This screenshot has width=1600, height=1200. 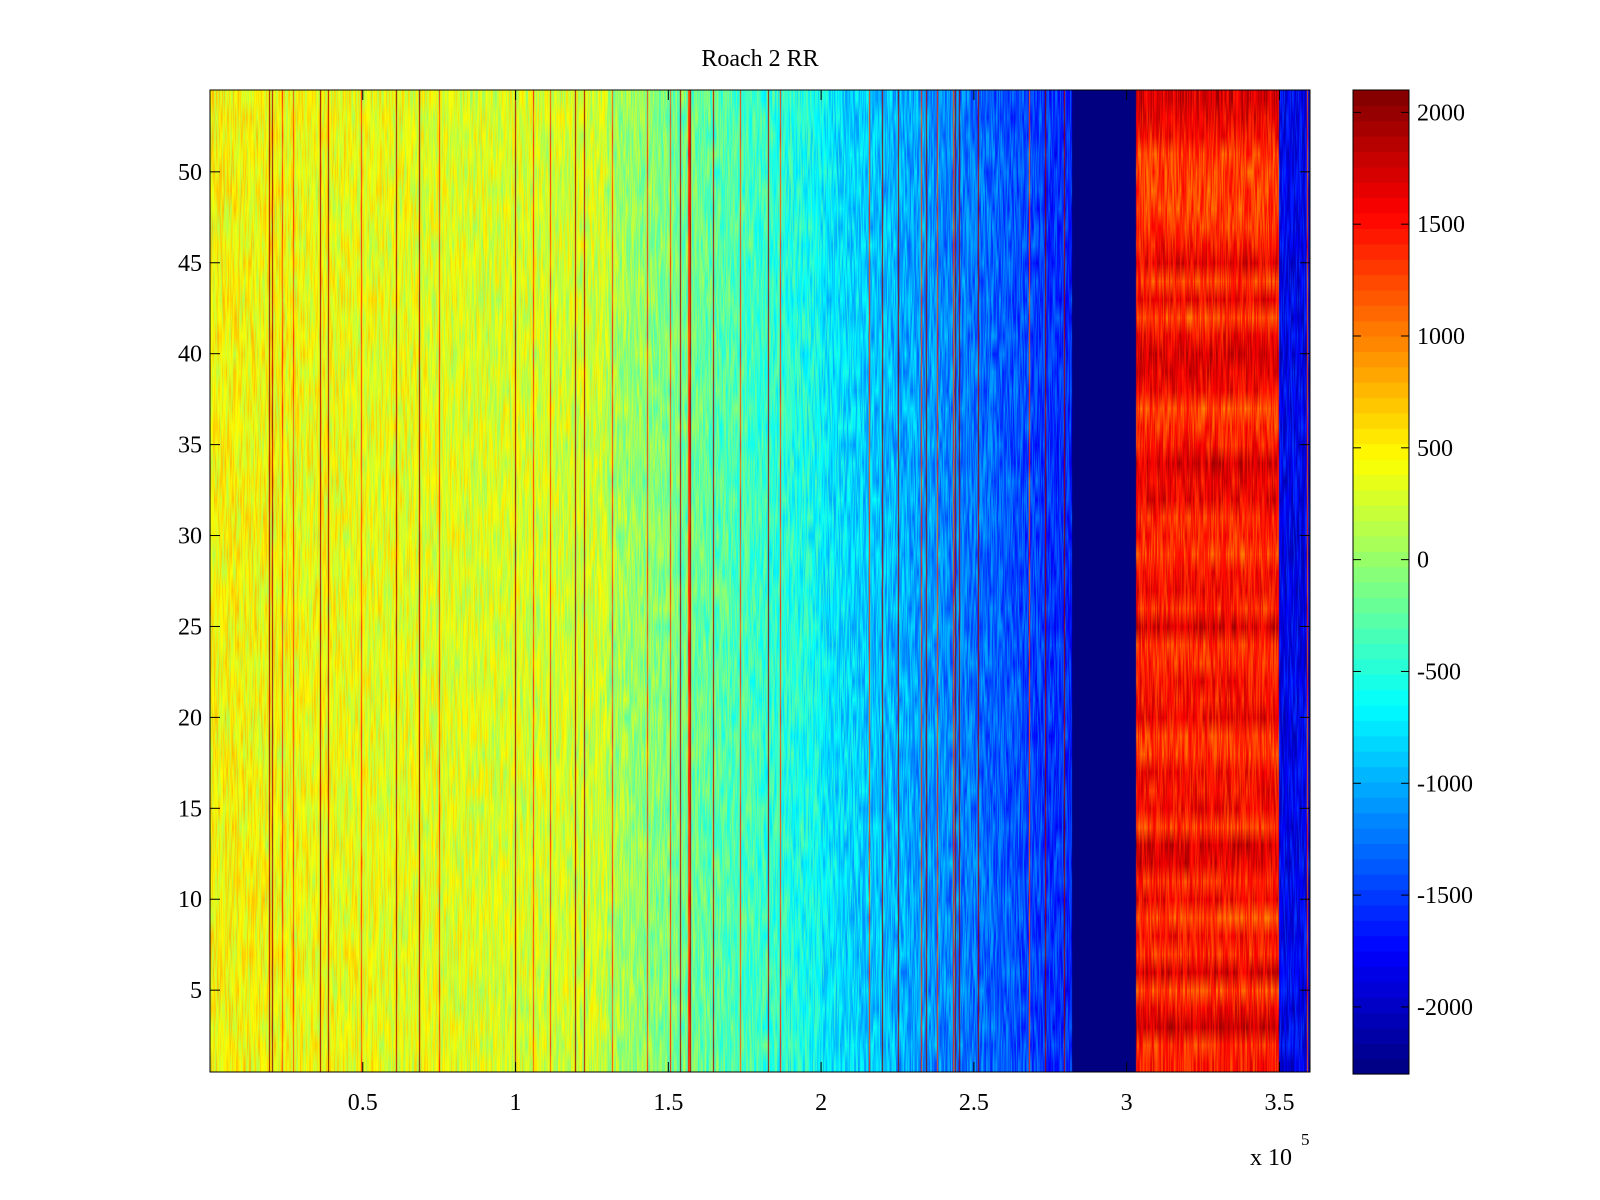 What do you see at coordinates (1435, 449) in the screenshot?
I see `colorbar-tick-label: 500` at bounding box center [1435, 449].